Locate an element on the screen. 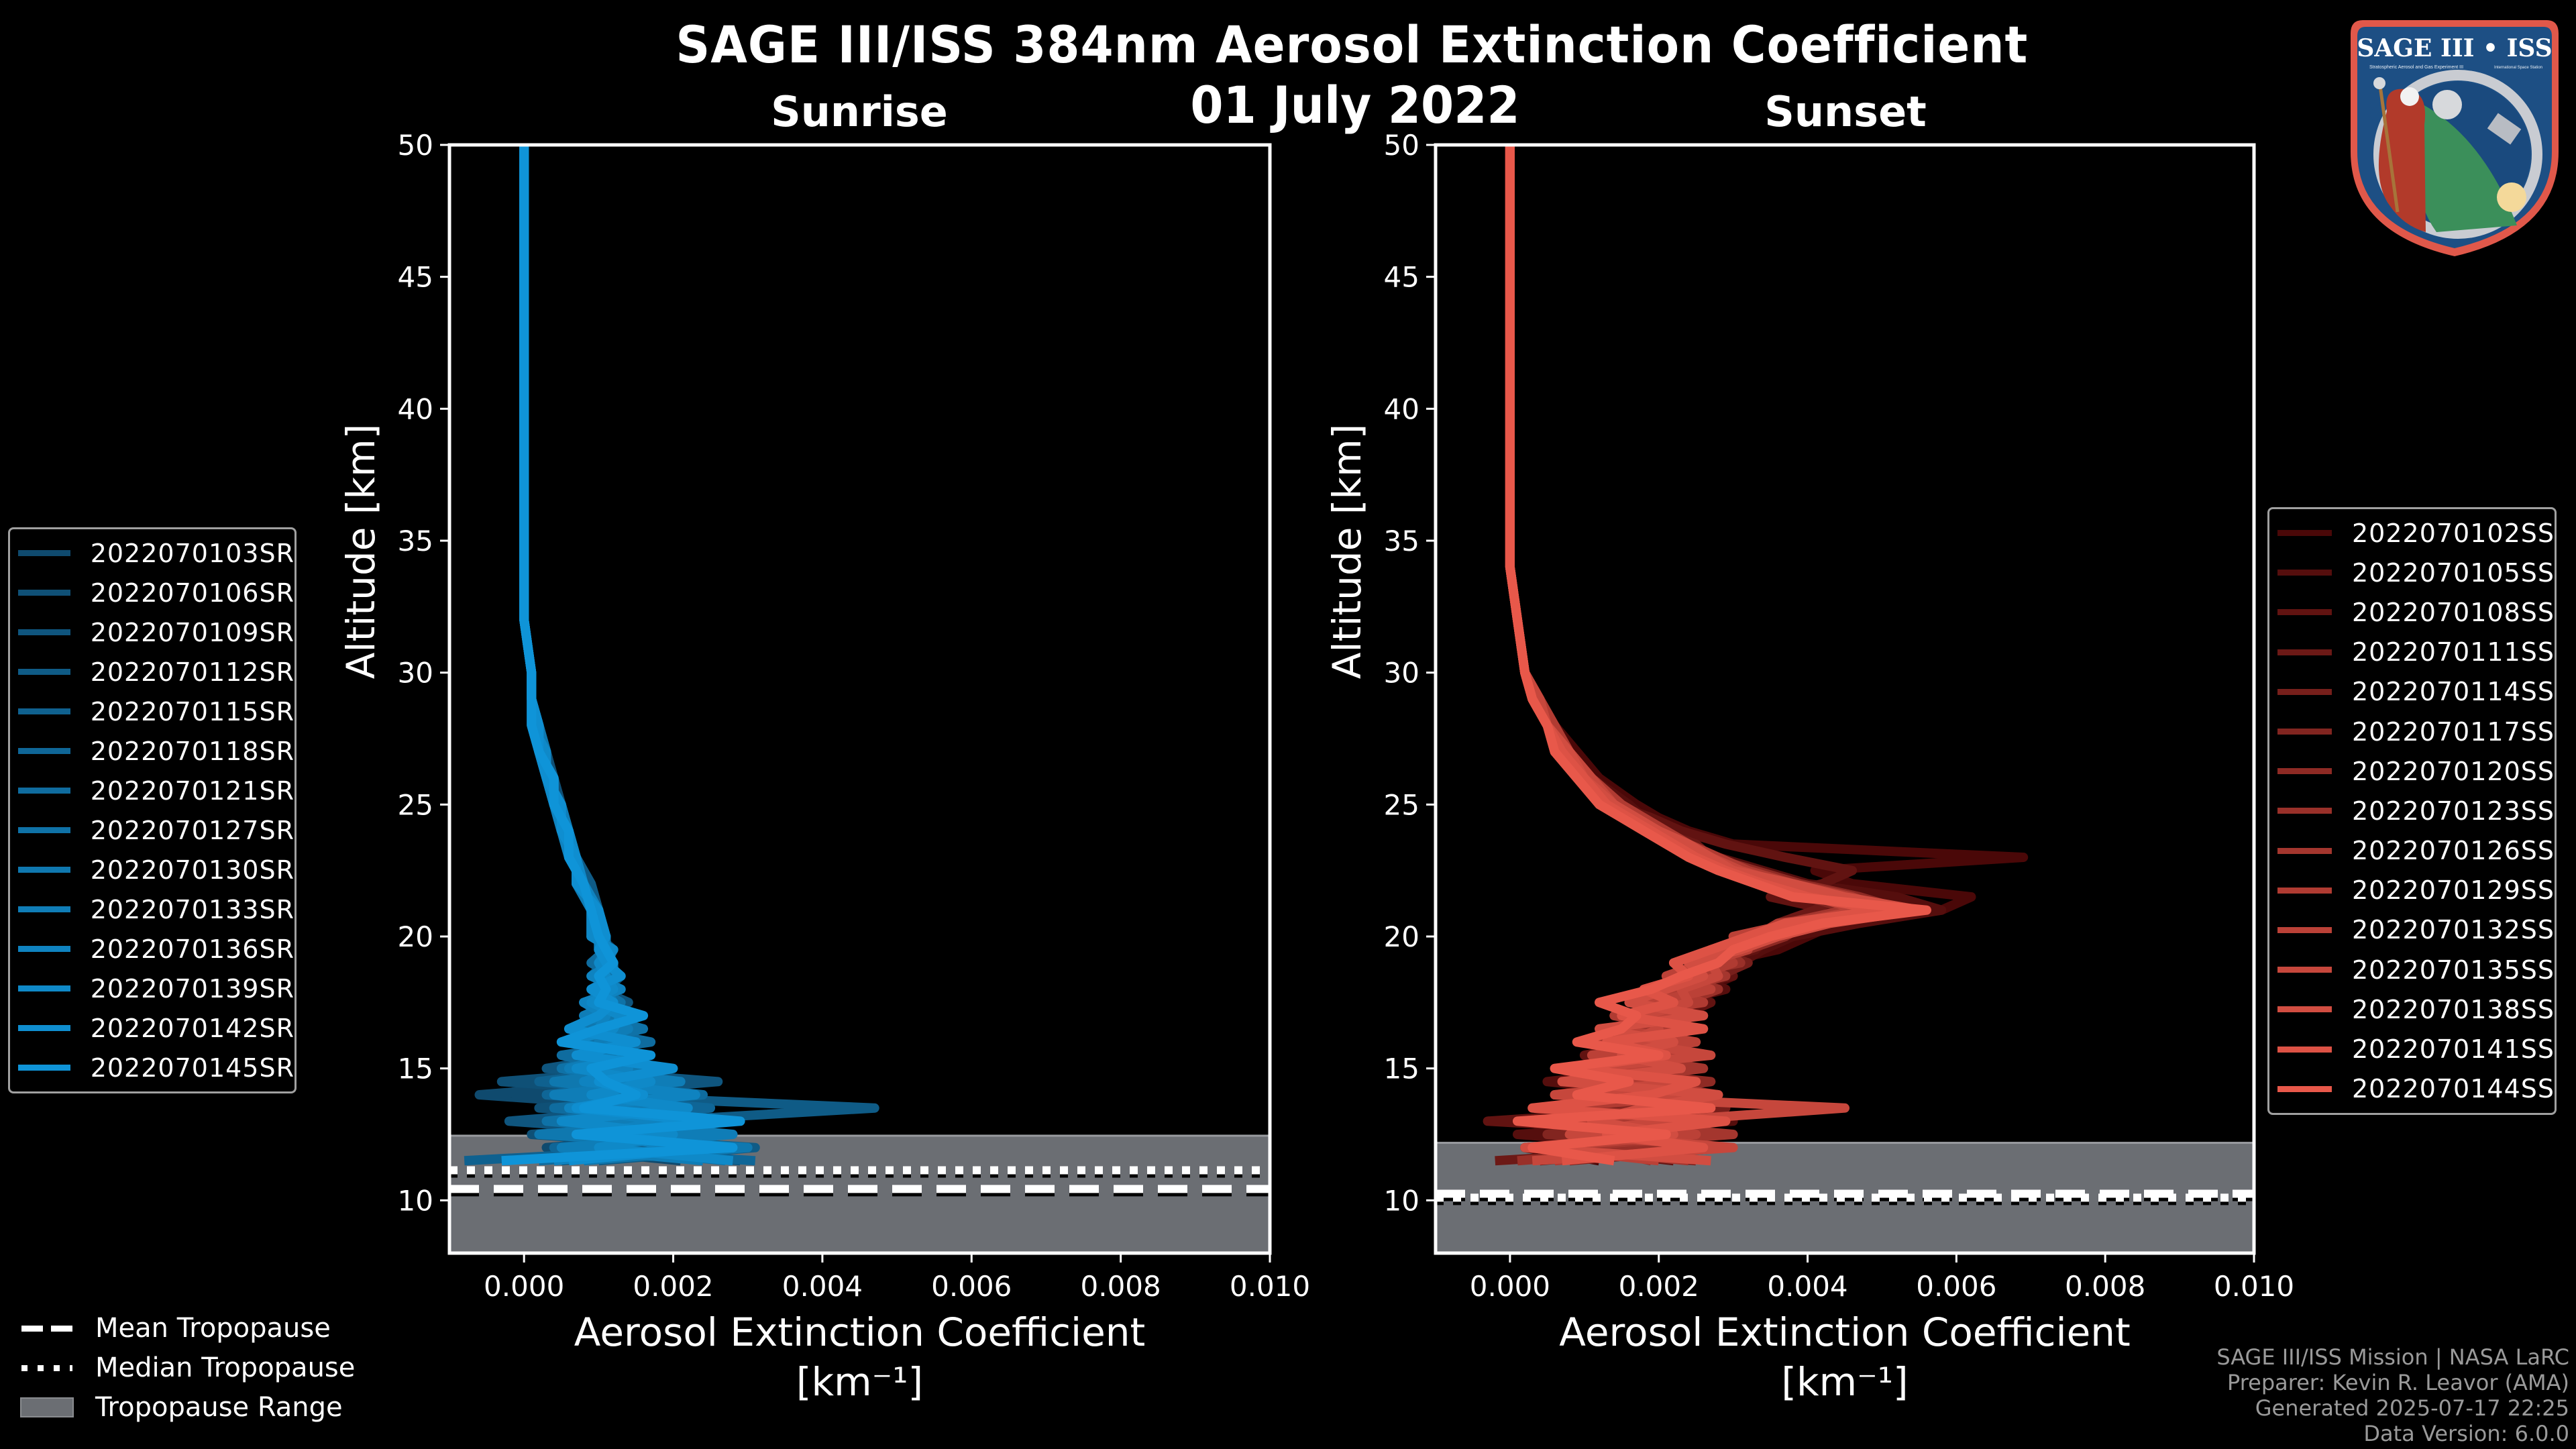 The height and width of the screenshot is (1449, 2576). legend-item: 2022070115SR is located at coordinates (152, 711).